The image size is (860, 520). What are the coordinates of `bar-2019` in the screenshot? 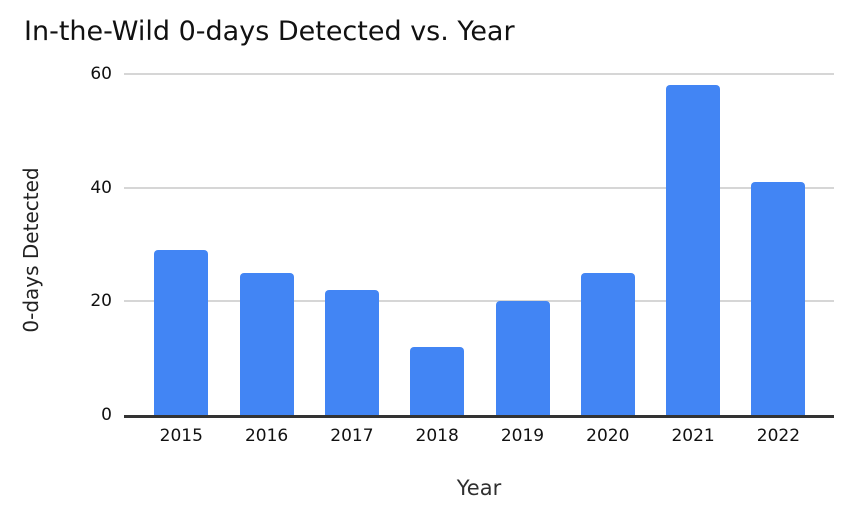 It's located at (522, 358).